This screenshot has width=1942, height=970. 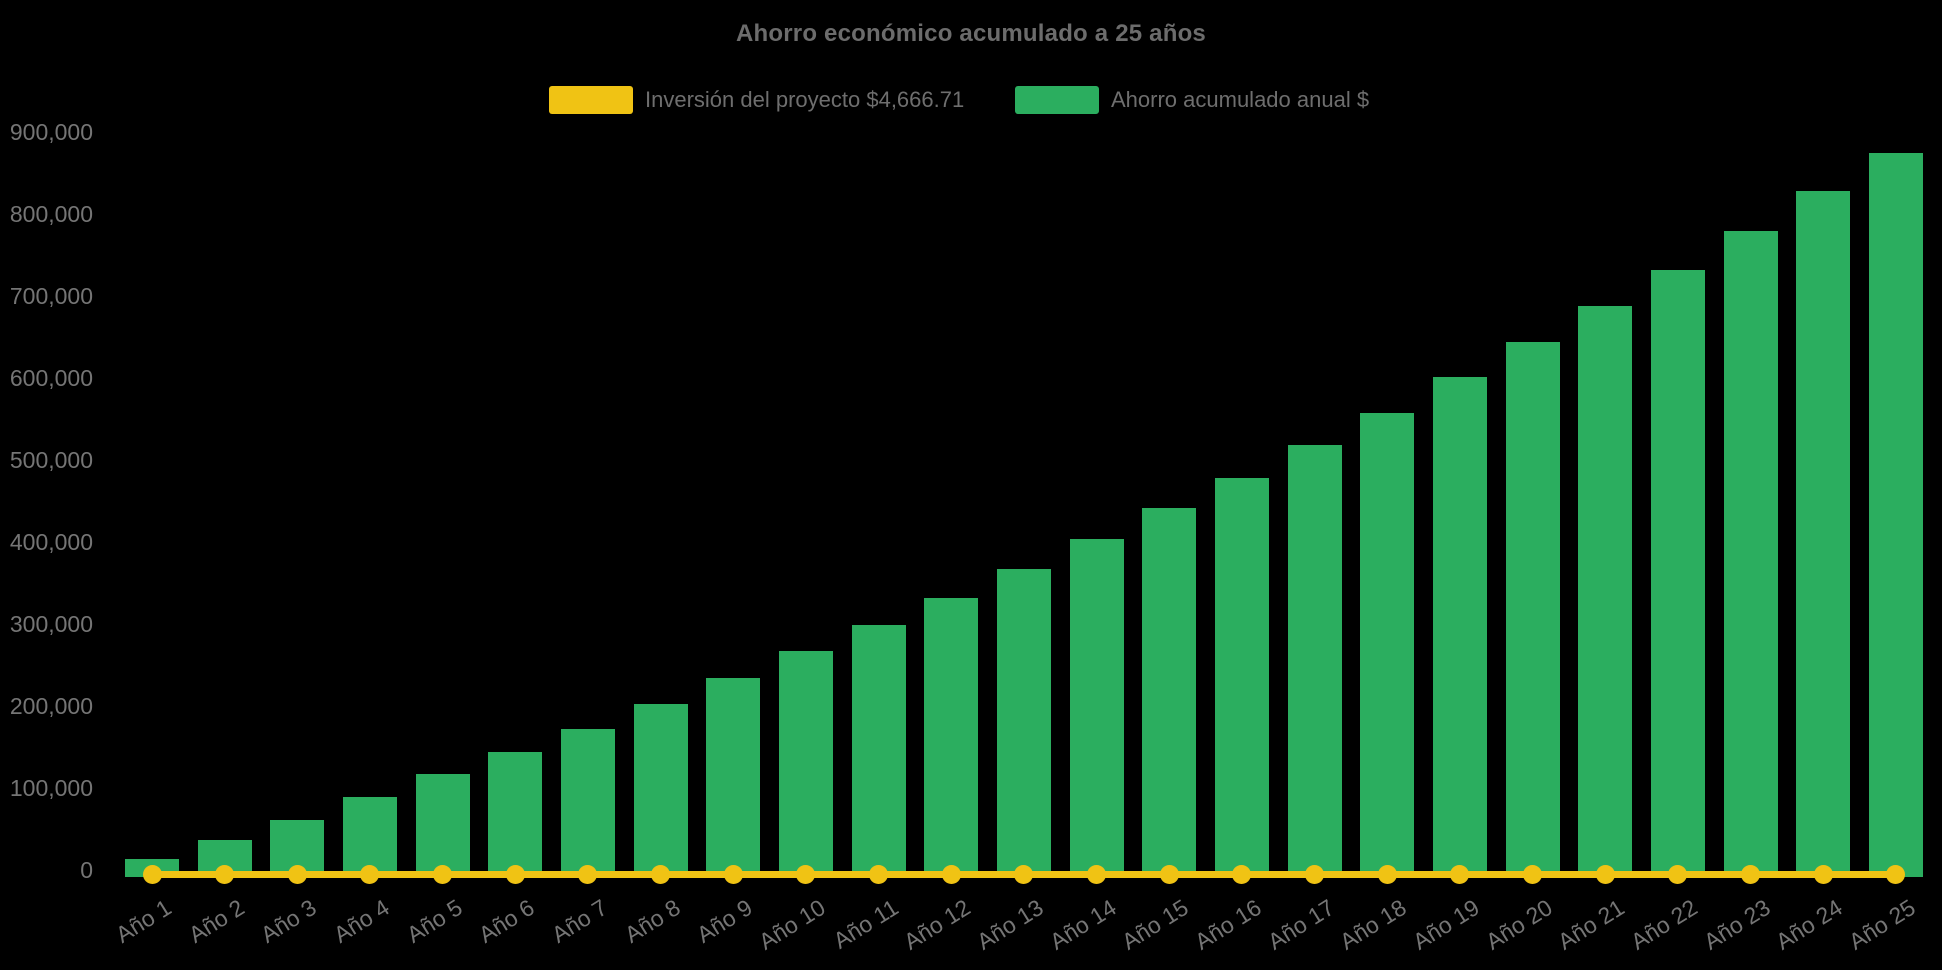 I want to click on legend-swatch-investment, so click(x=591, y=100).